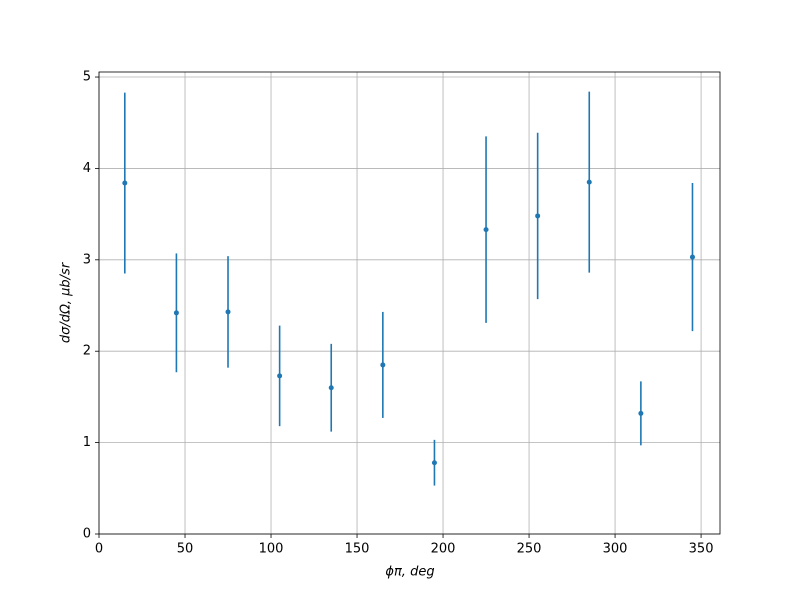 Image resolution: width=800 pixels, height=600 pixels. Describe the element at coordinates (87, 77) in the screenshot. I see `y-tick-label: 5` at that location.